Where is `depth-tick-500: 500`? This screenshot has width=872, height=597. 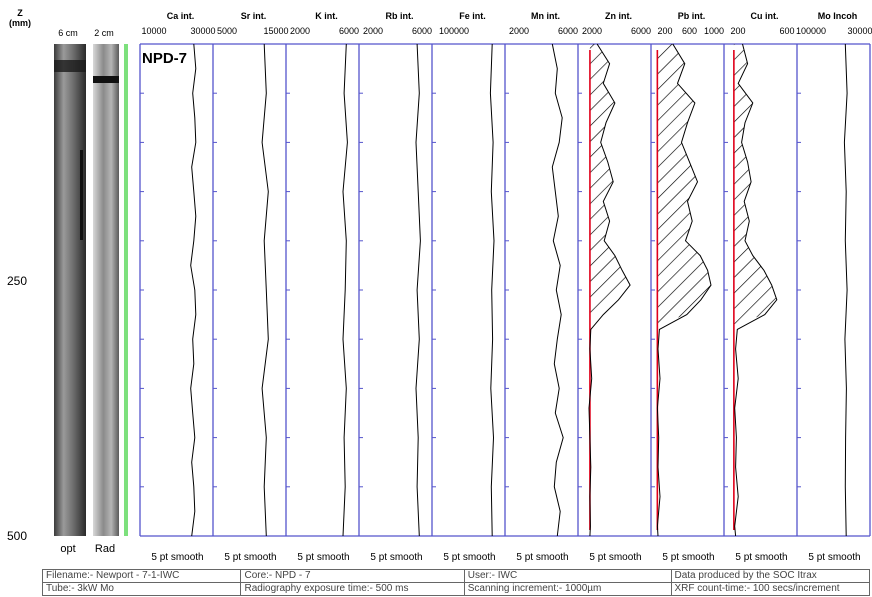
depth-tick-500: 500 is located at coordinates (17, 536).